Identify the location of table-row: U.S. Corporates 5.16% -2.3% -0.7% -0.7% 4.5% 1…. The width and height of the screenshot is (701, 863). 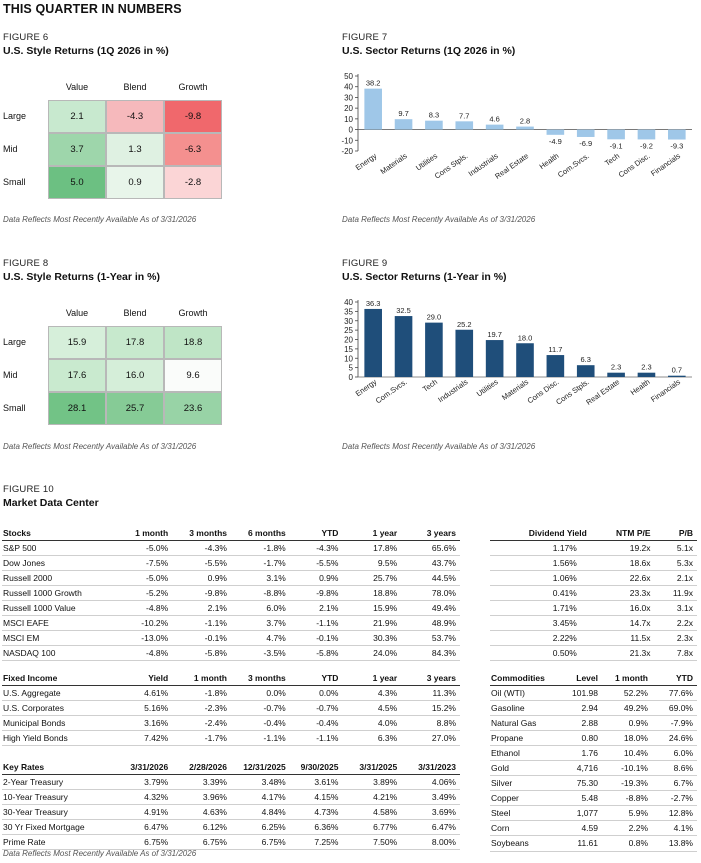
(231, 708).